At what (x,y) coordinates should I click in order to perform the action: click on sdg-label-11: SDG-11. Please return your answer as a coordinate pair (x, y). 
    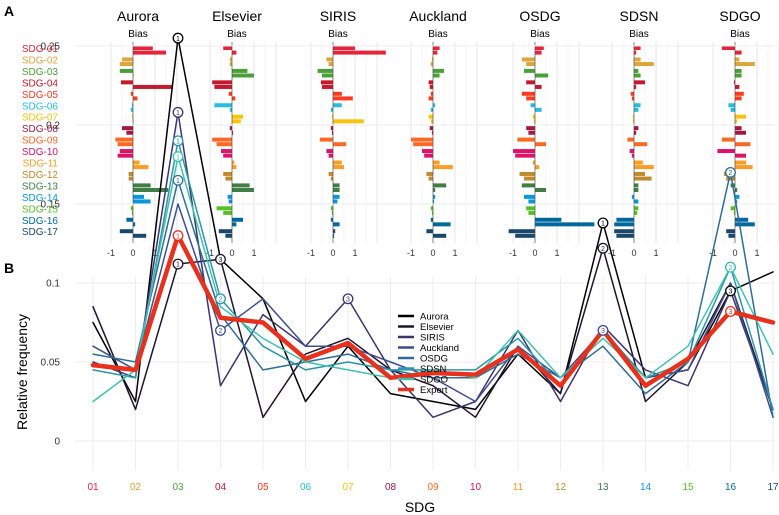
    Looking at the image, I should click on (41, 164).